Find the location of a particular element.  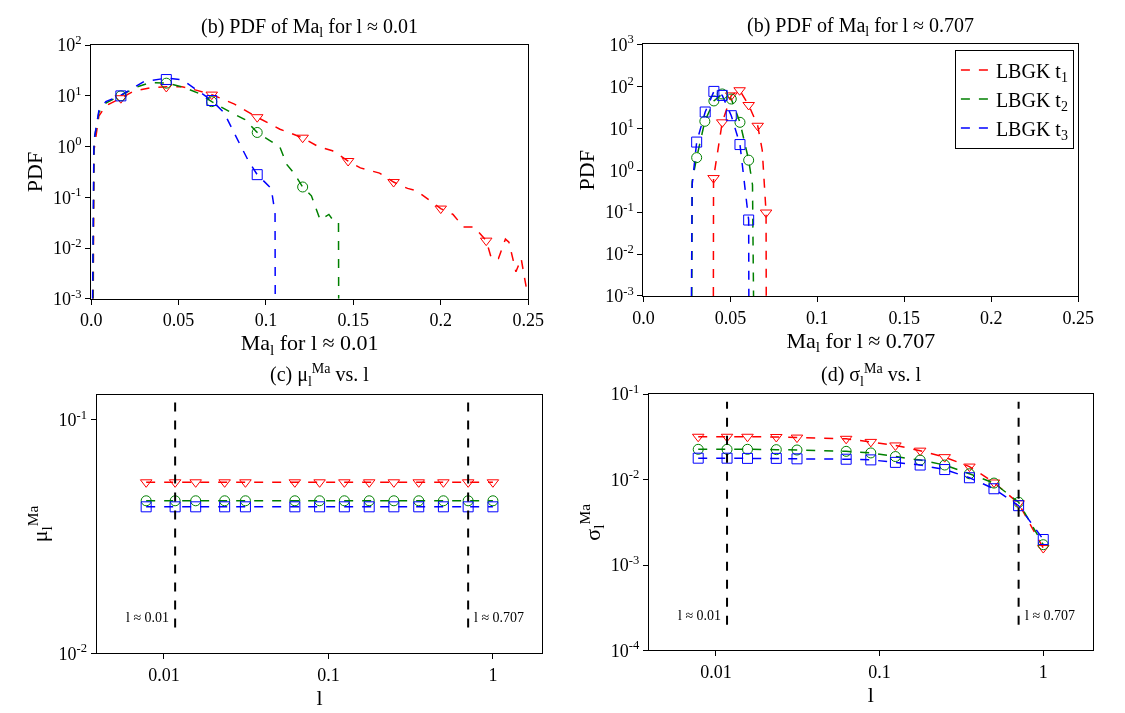

chart-title: (d) σ$_{l}$$^{Ma}$ vs. l is located at coordinates (871, 375).